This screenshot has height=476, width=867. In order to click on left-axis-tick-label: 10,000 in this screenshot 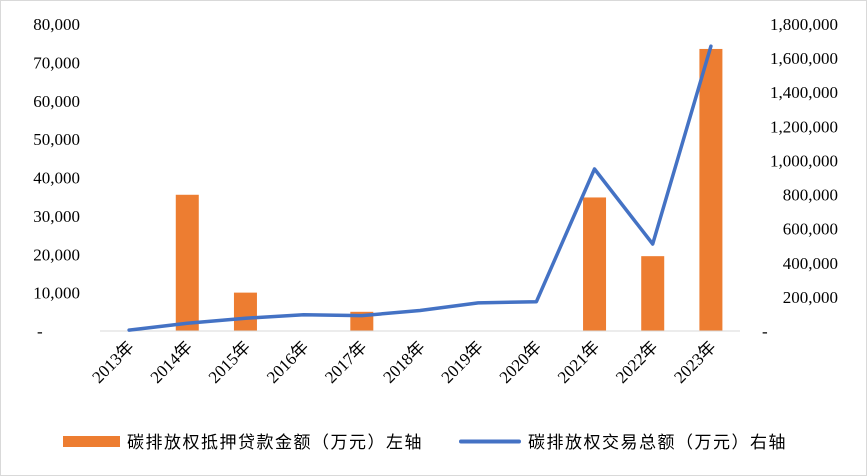, I will do `click(56, 293)`.